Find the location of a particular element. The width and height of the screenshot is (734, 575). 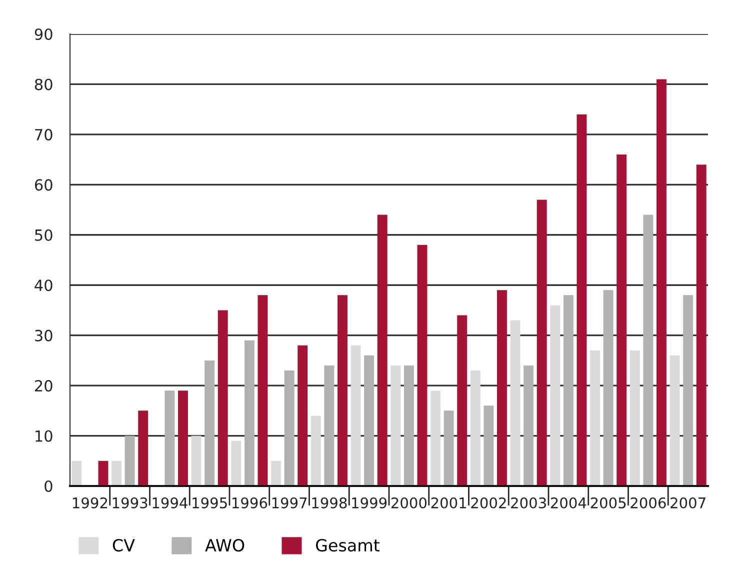

x-tick-label: 1994 is located at coordinates (170, 502).